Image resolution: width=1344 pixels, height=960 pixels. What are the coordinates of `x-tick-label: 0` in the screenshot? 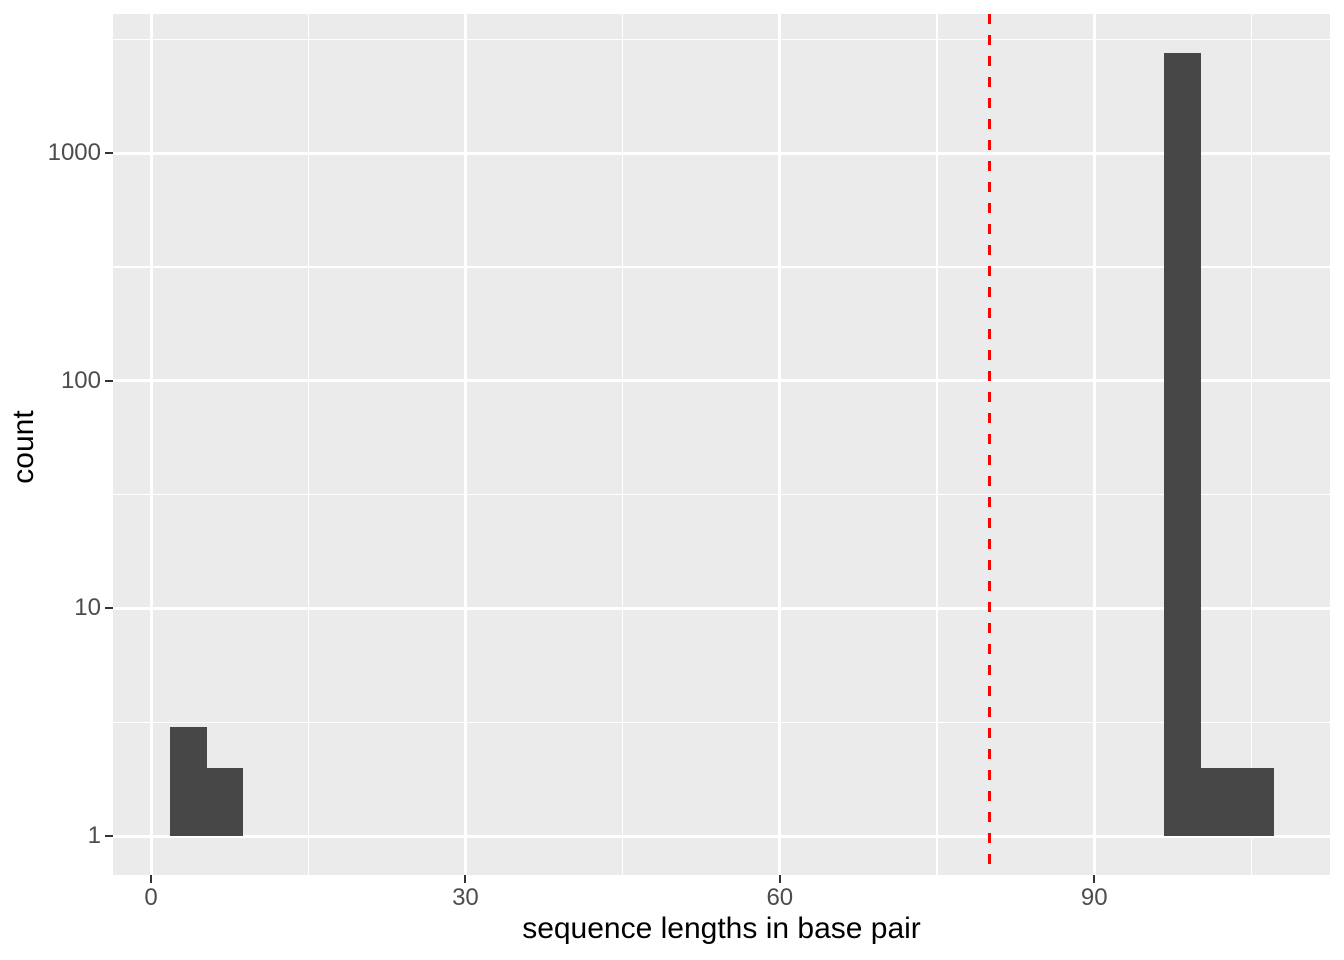 It's located at (151, 897).